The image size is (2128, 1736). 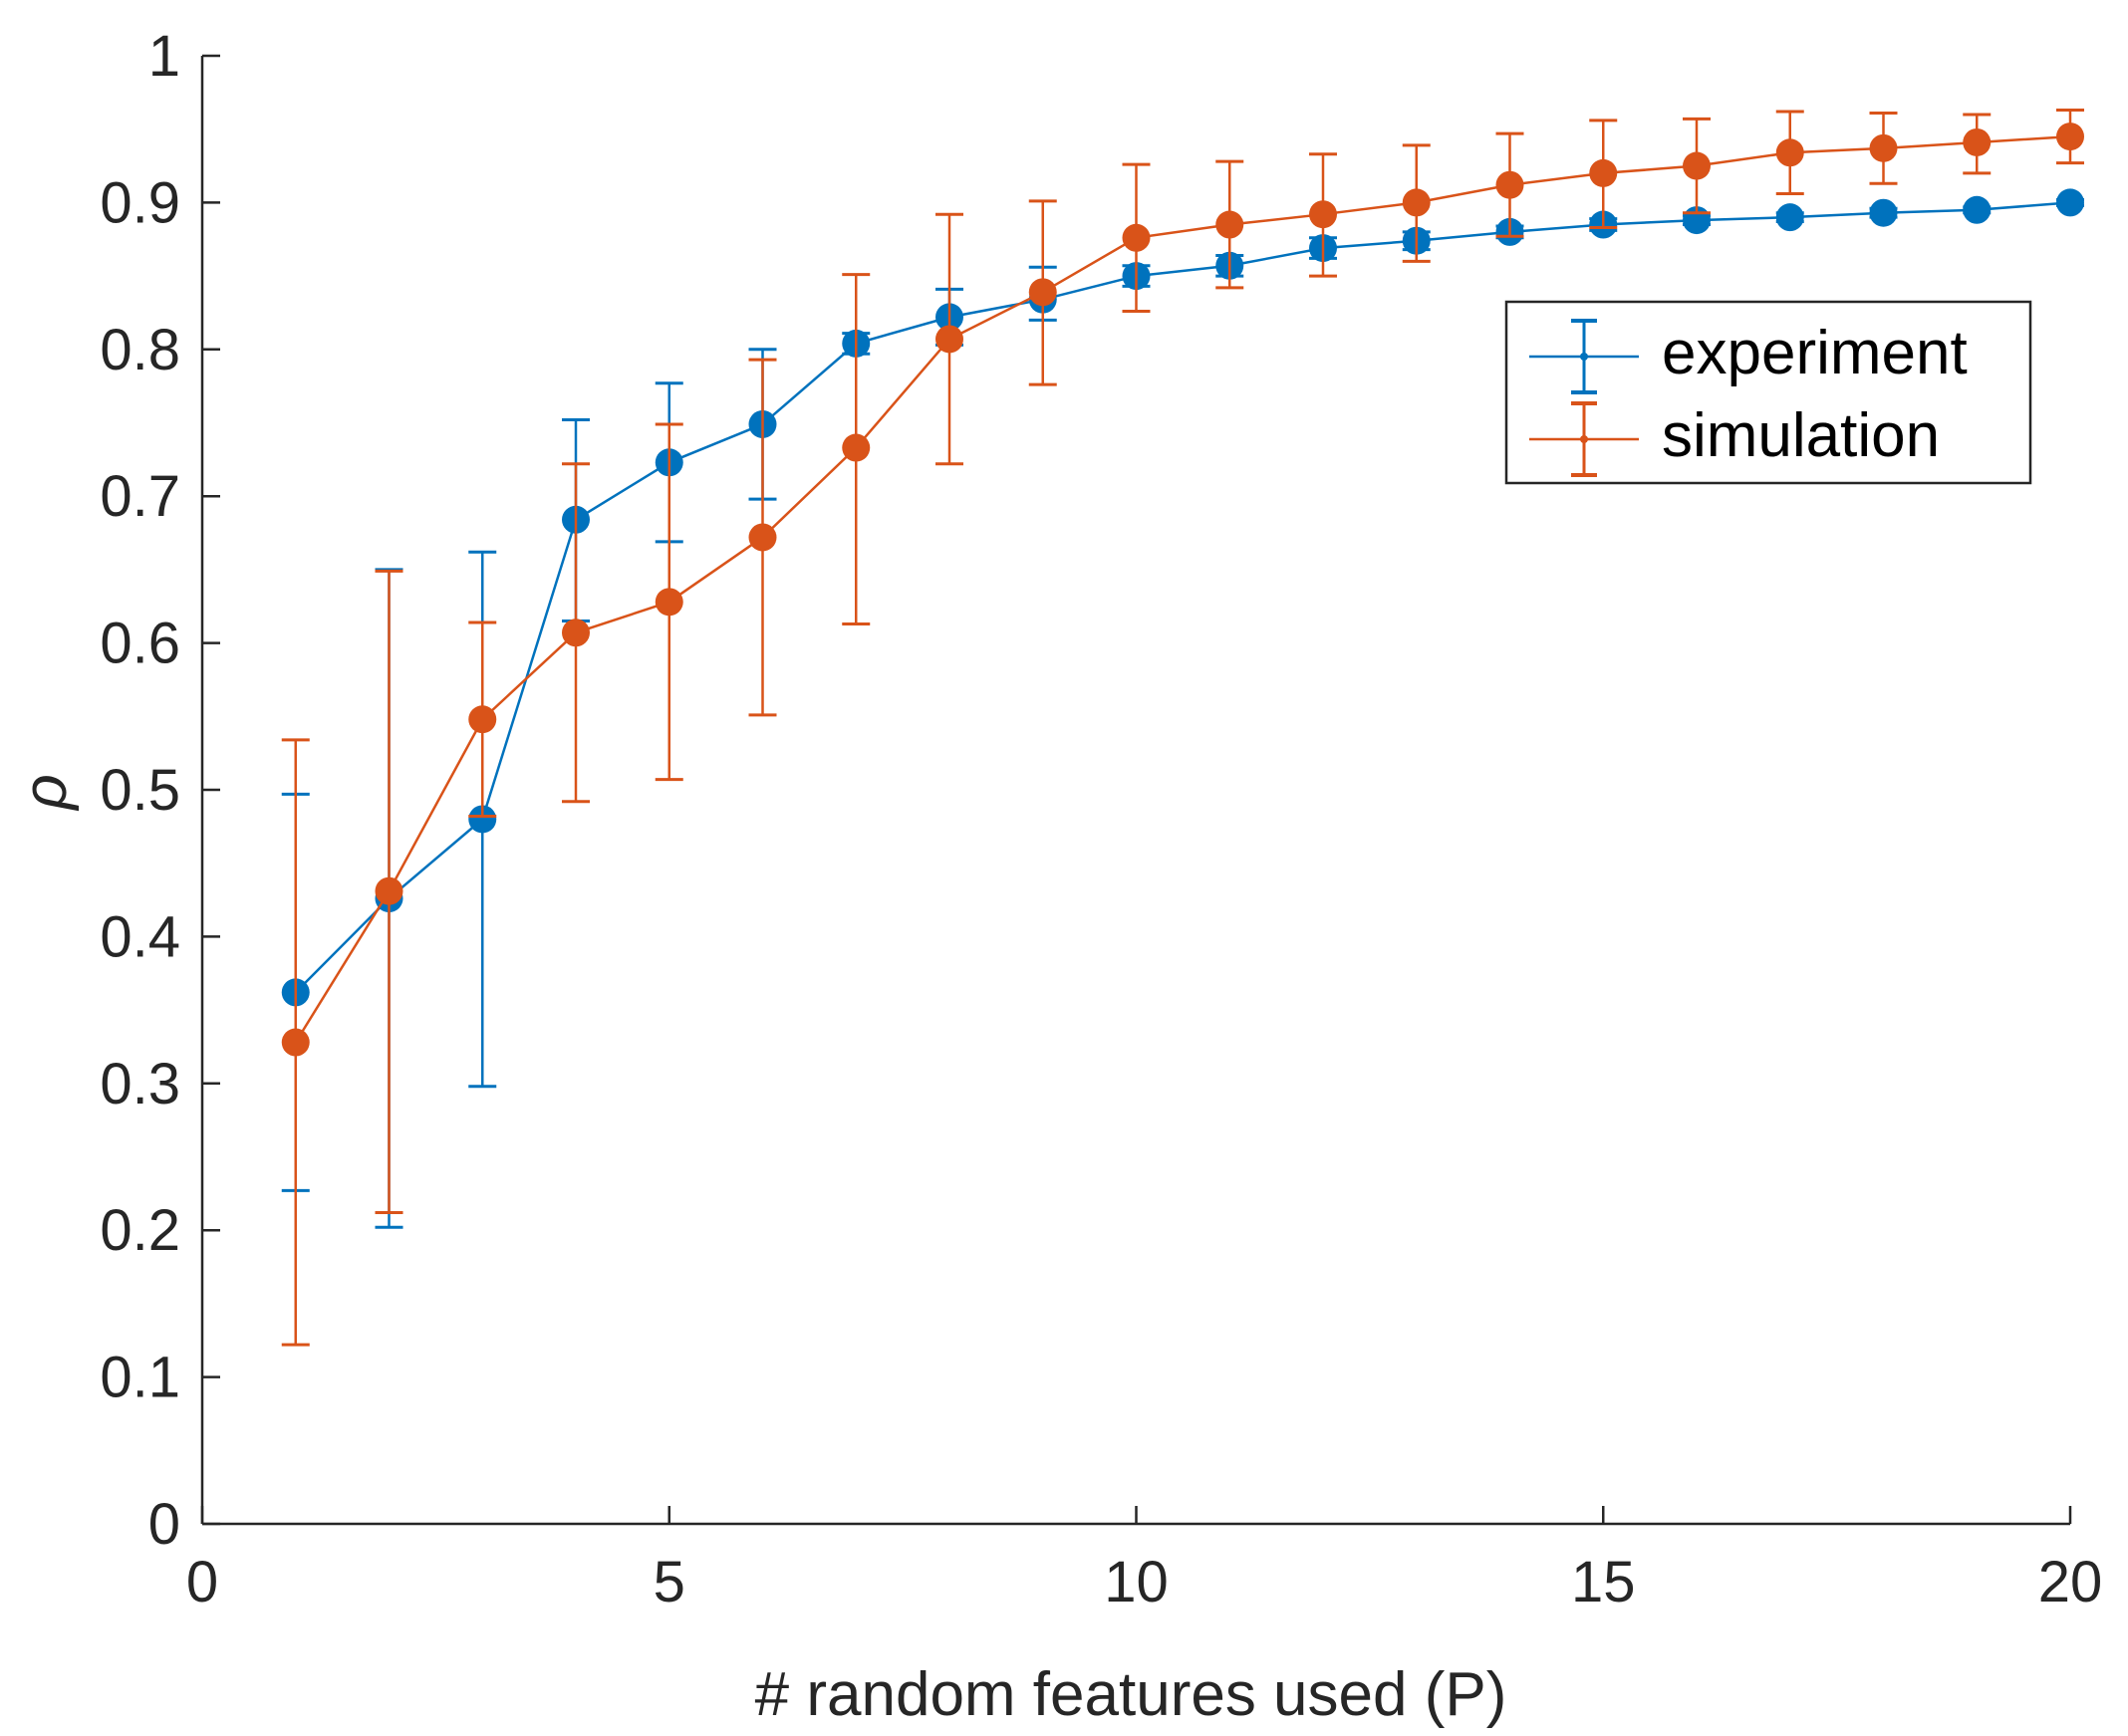 I want to click on y-tick-label: 0.9, so click(x=140, y=203).